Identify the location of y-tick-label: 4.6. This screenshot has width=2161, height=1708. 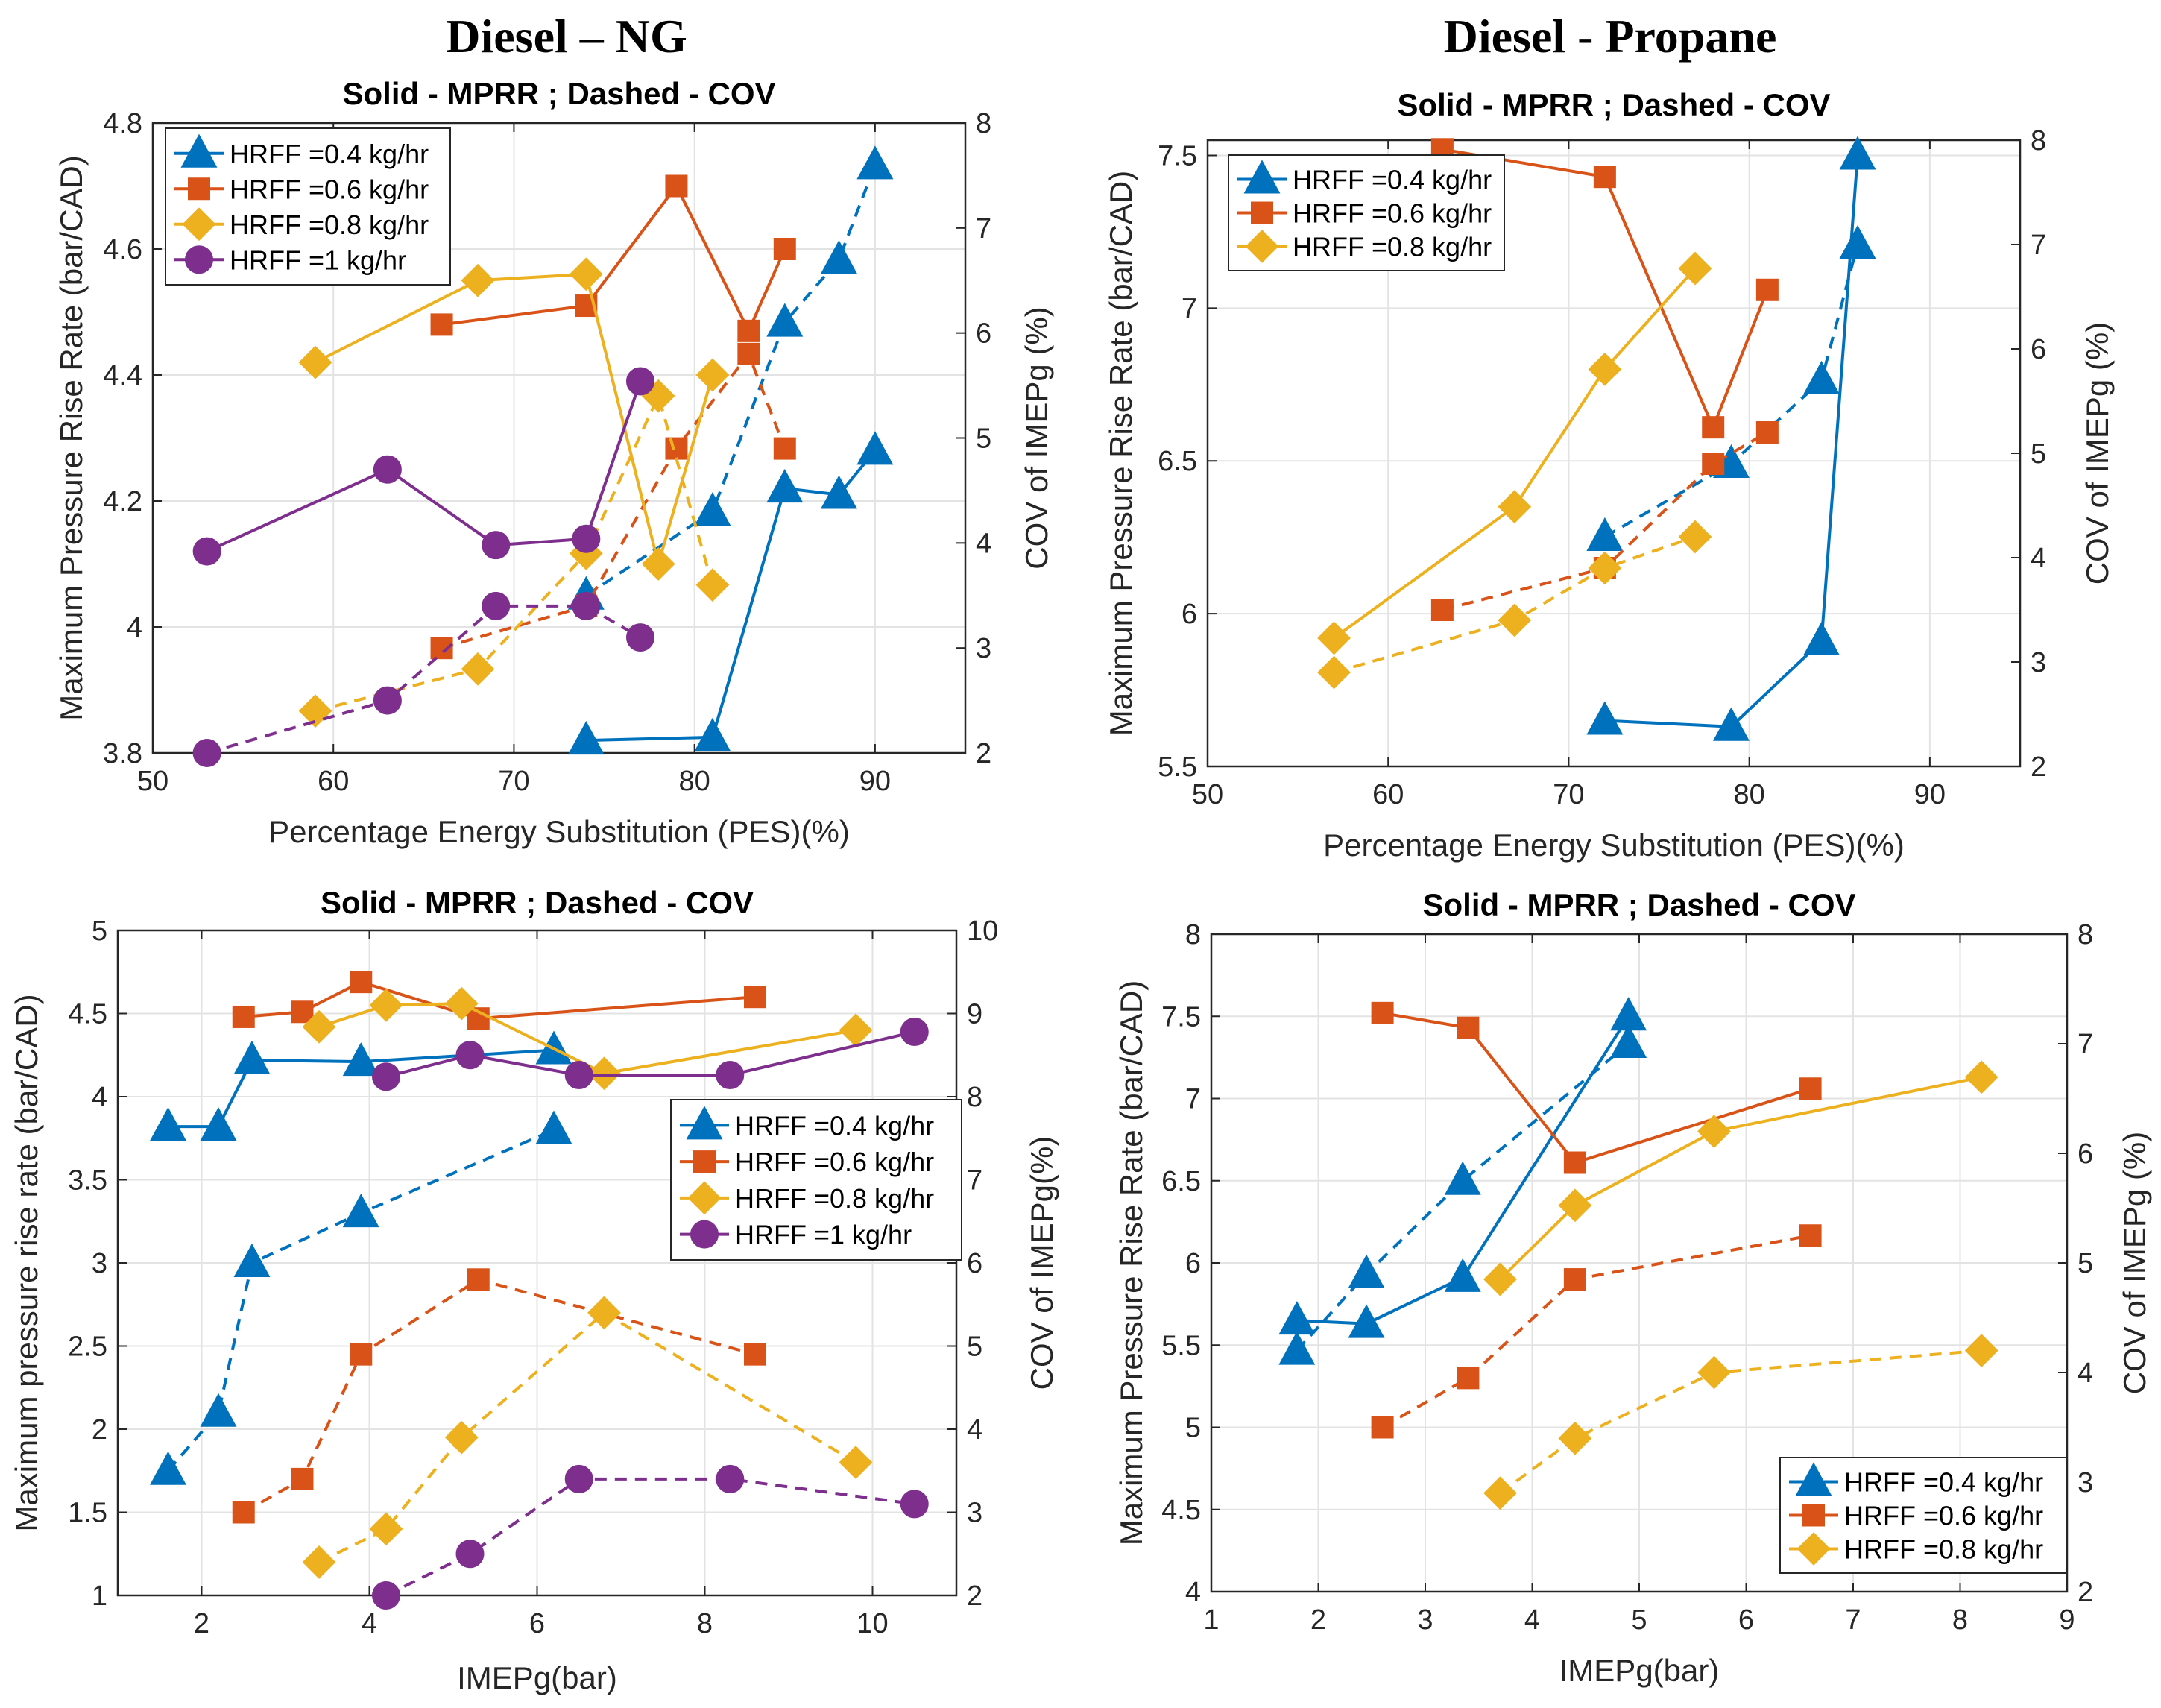
(122, 250).